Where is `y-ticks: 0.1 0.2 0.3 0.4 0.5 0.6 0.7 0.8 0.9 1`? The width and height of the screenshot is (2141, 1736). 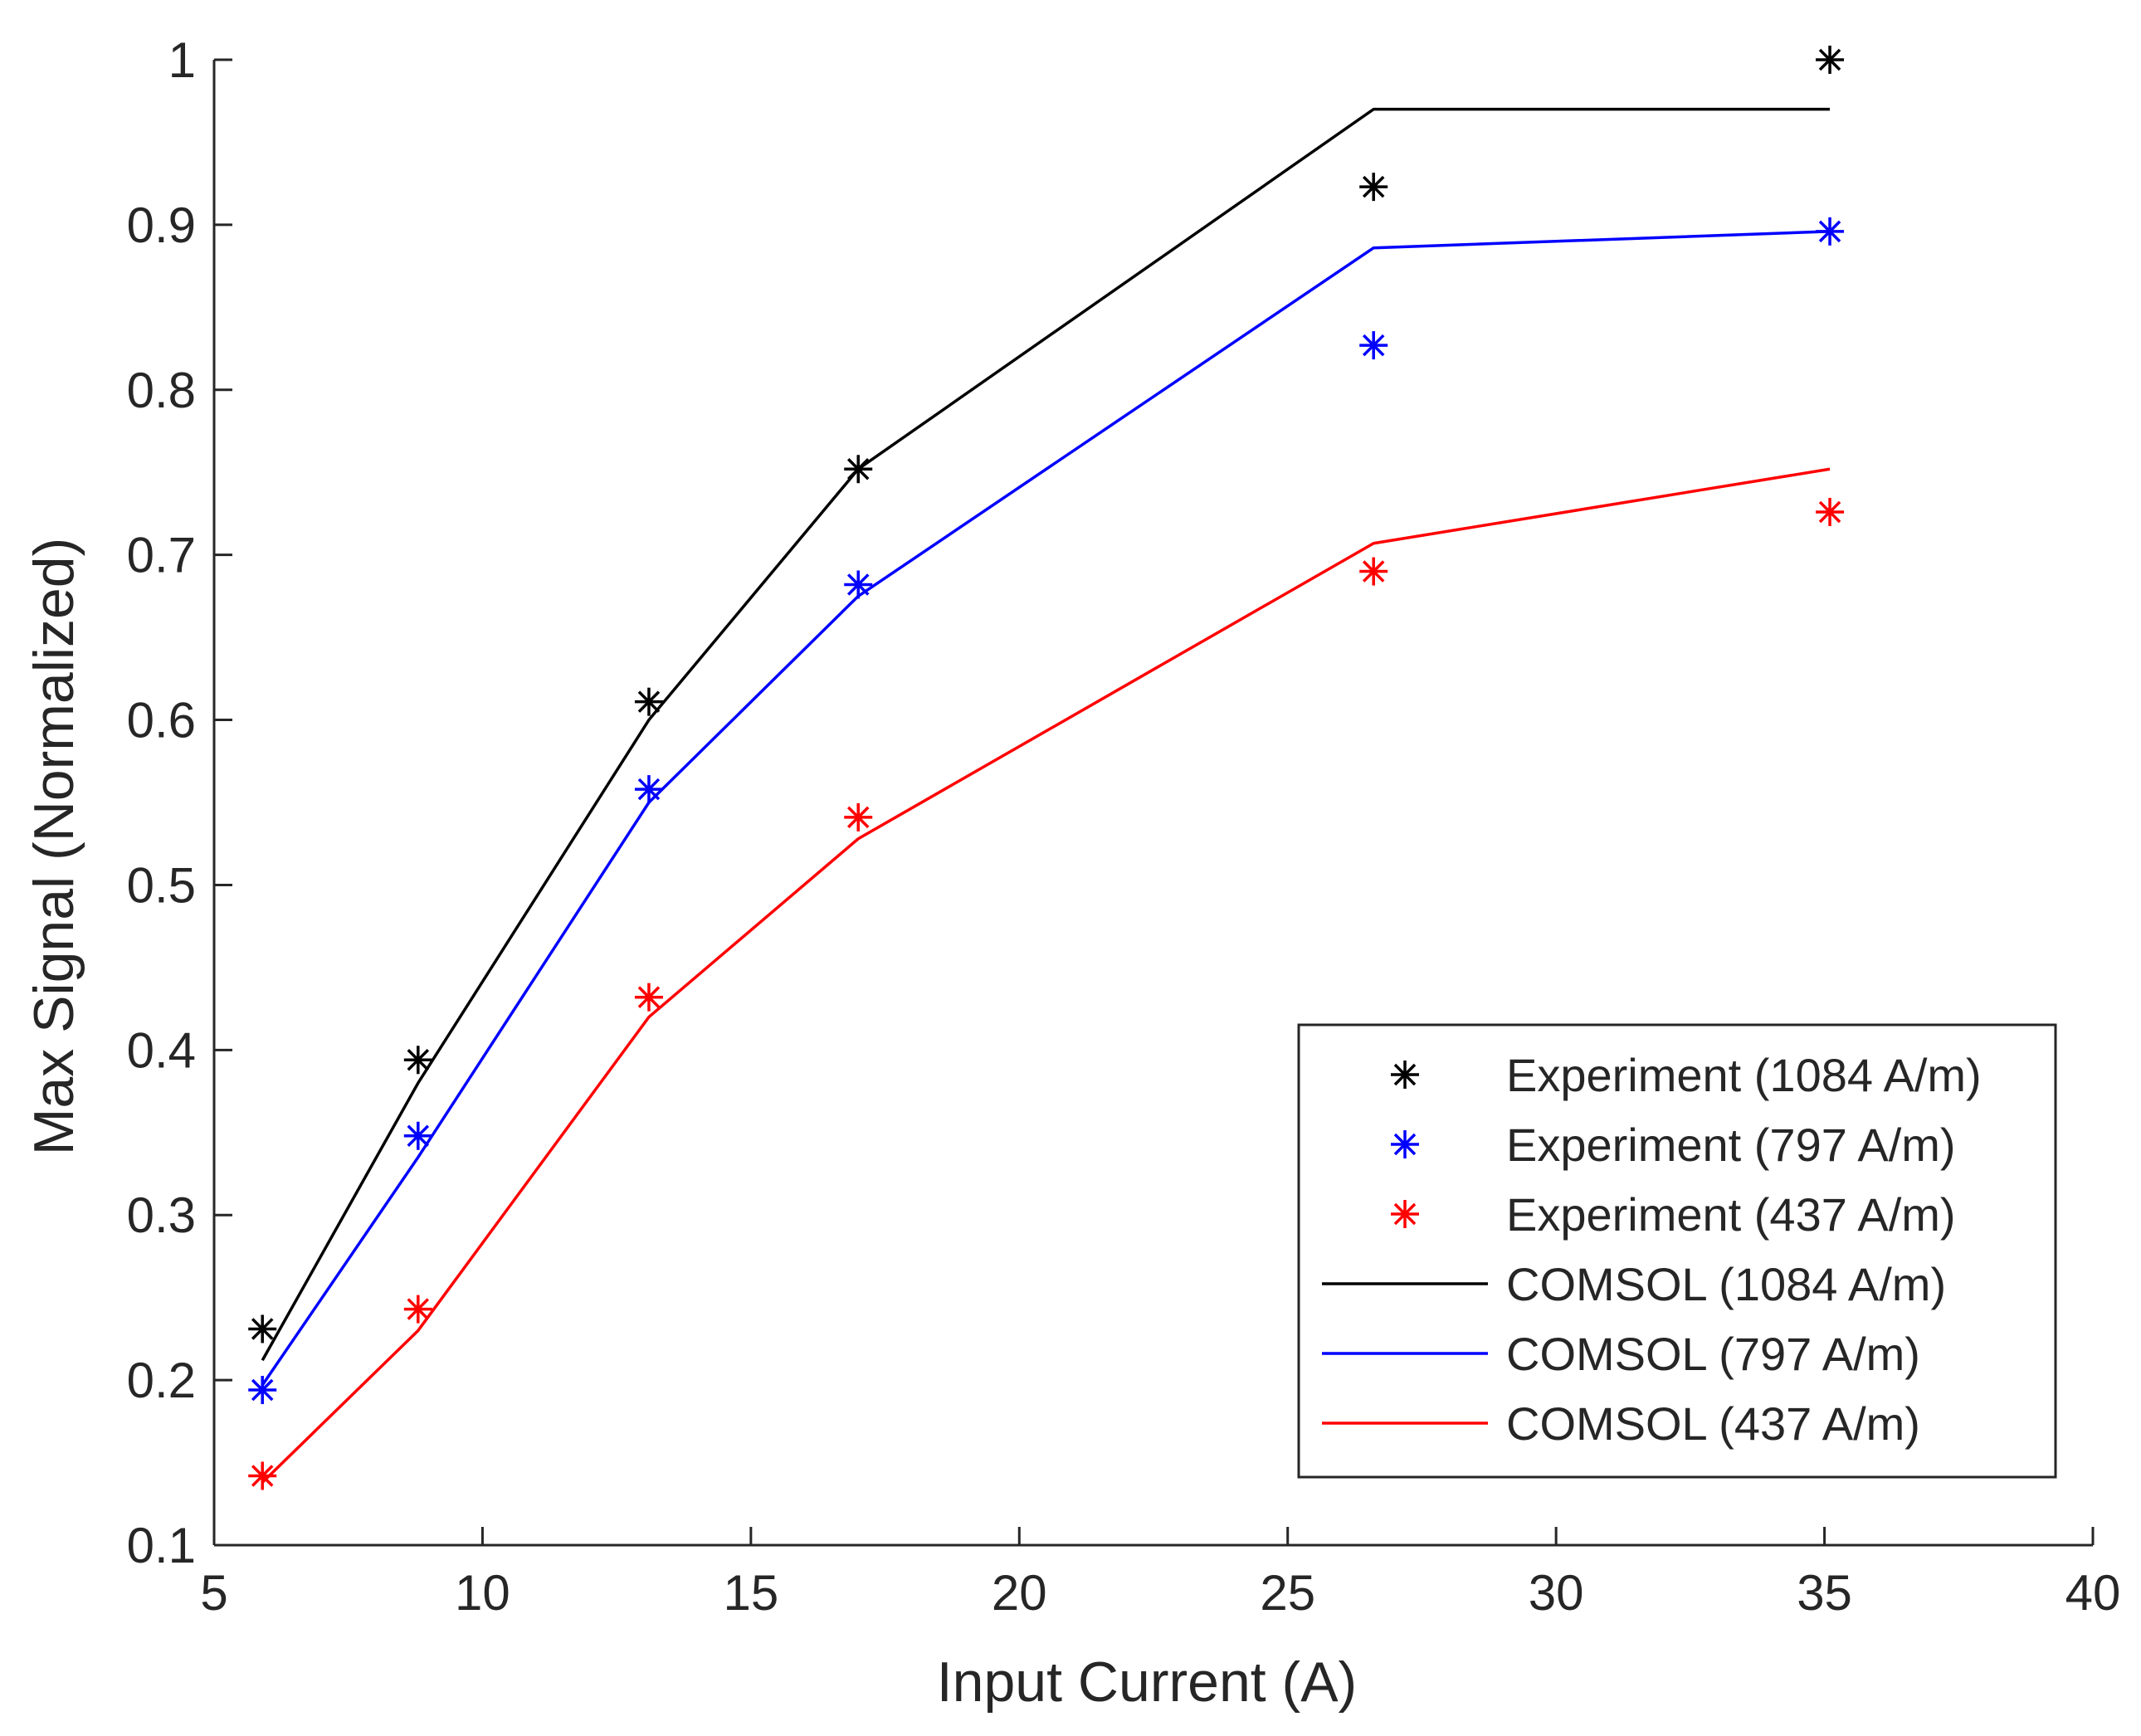
y-ticks: 0.1 0.2 0.3 0.4 0.5 0.6 0.7 0.8 0.9 1 is located at coordinates (179, 802).